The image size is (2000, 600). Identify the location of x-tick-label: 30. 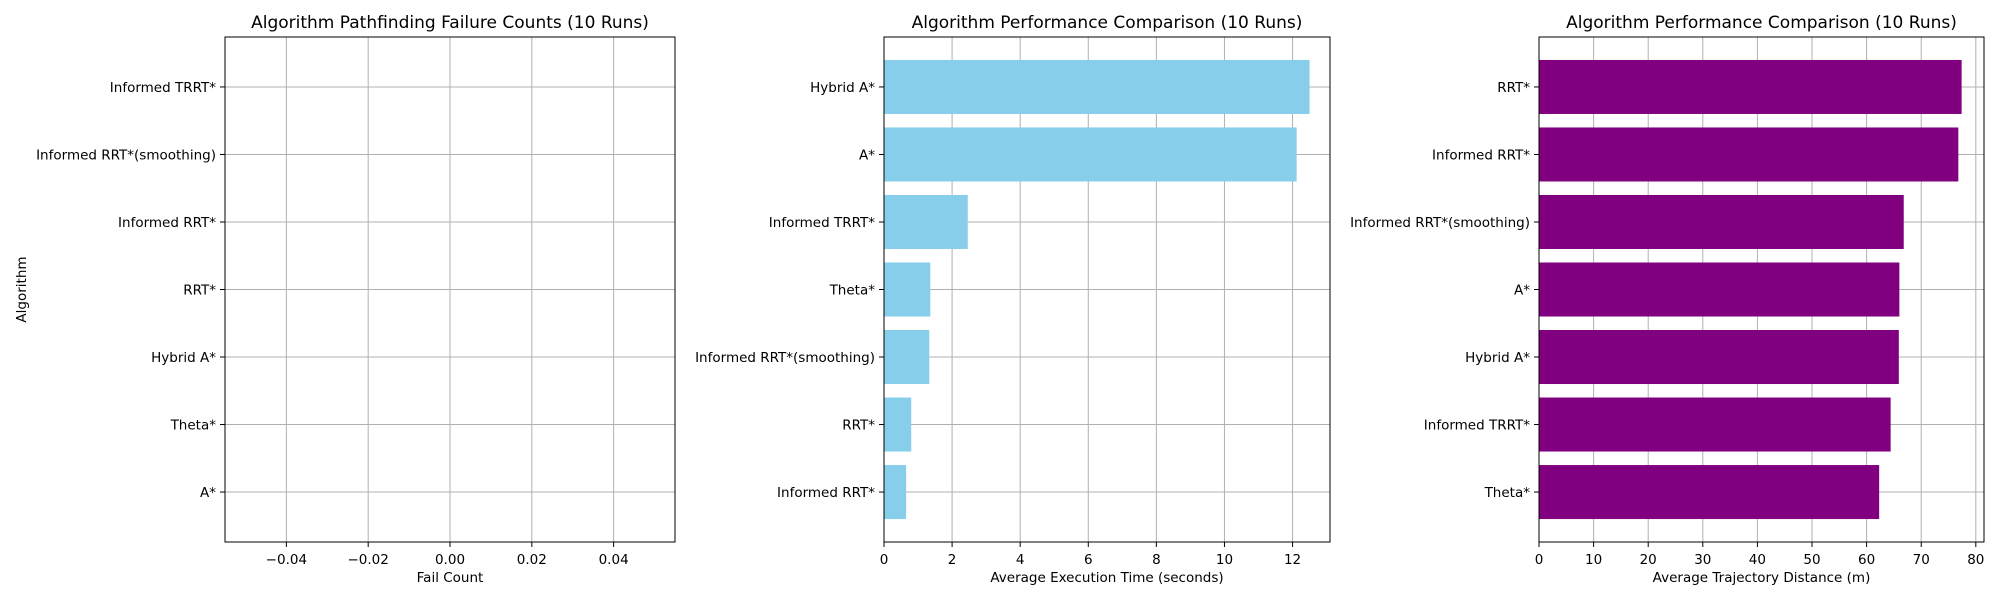
(1702, 560).